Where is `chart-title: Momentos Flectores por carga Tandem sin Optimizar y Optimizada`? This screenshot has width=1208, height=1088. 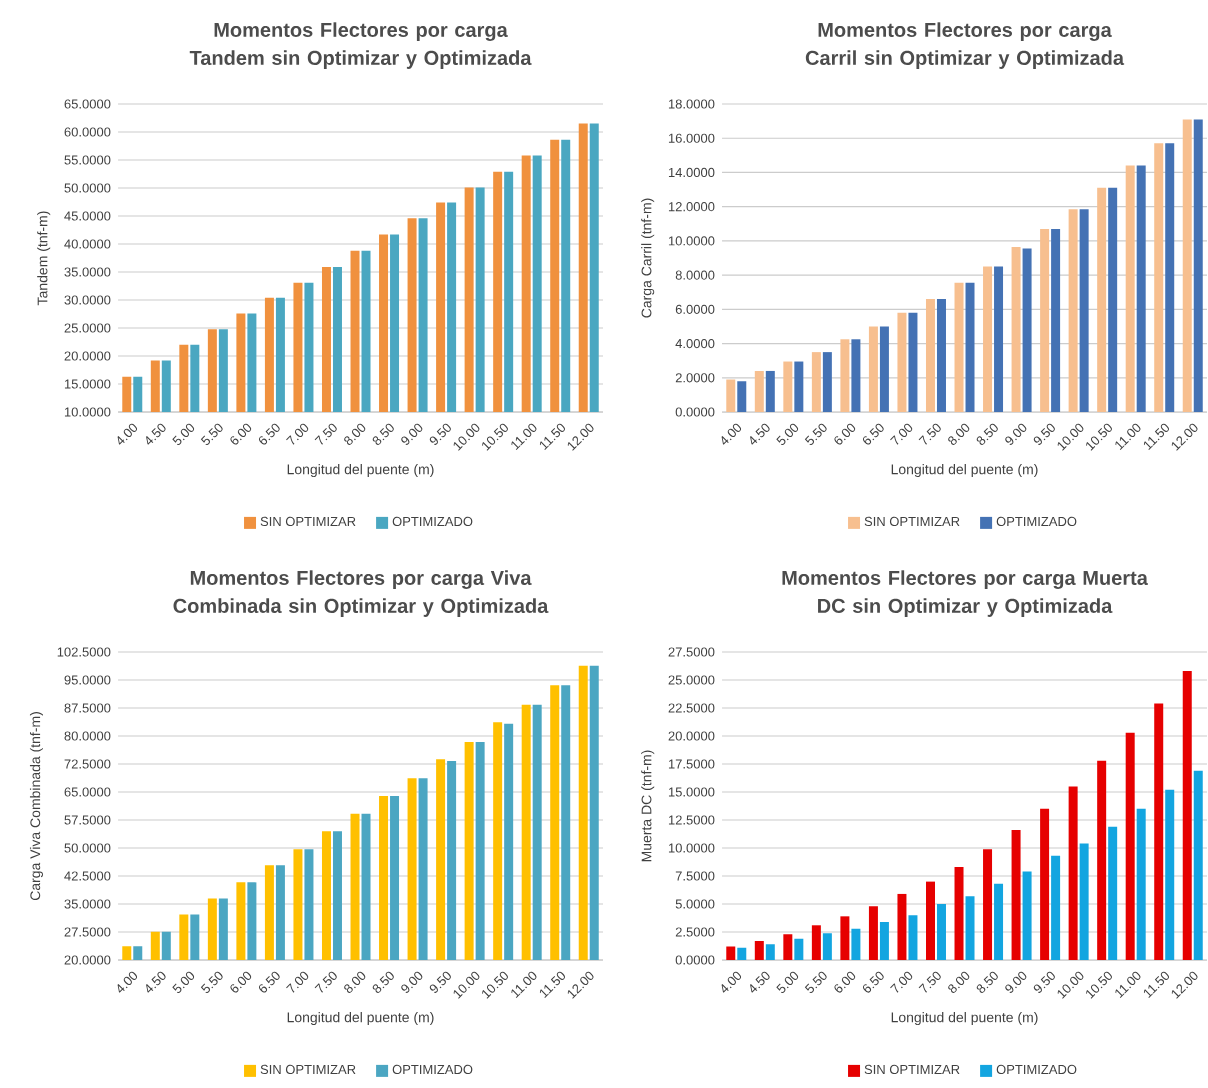
chart-title: Momentos Flectores por carga Tandem sin Optimizar y Optimizada is located at coordinates (360, 45).